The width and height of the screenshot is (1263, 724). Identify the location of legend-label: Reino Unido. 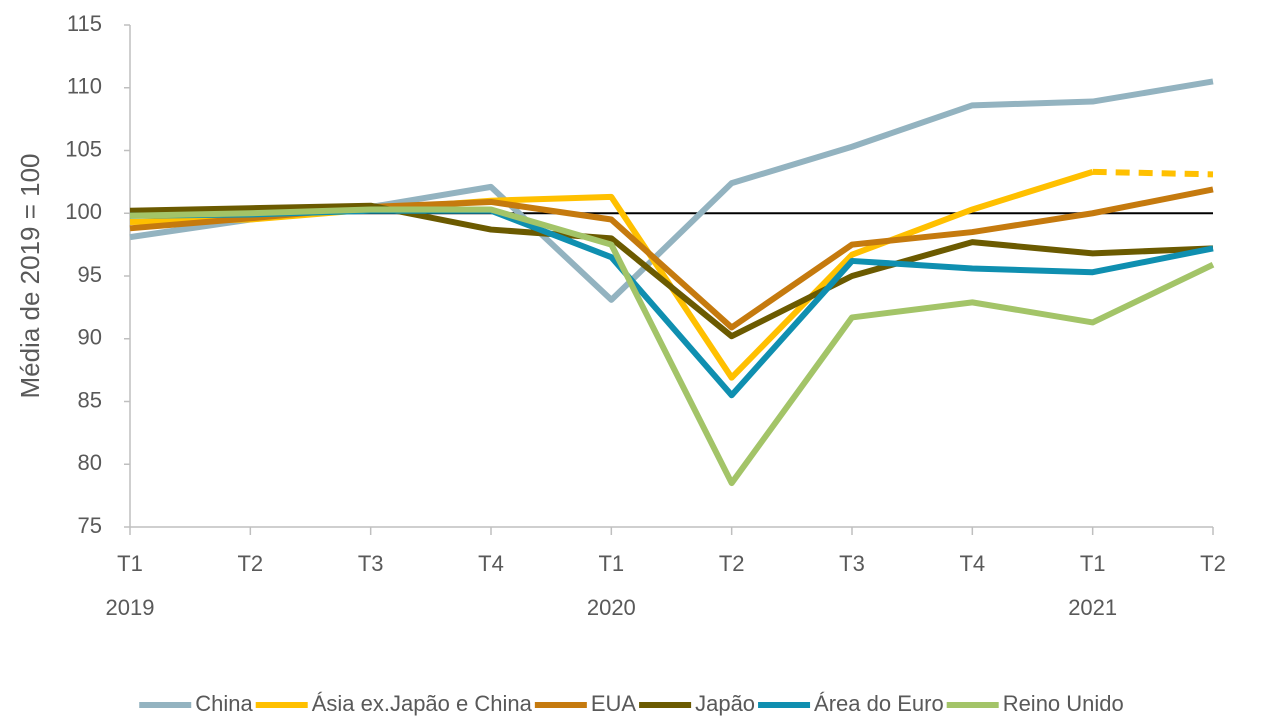
(1063, 703).